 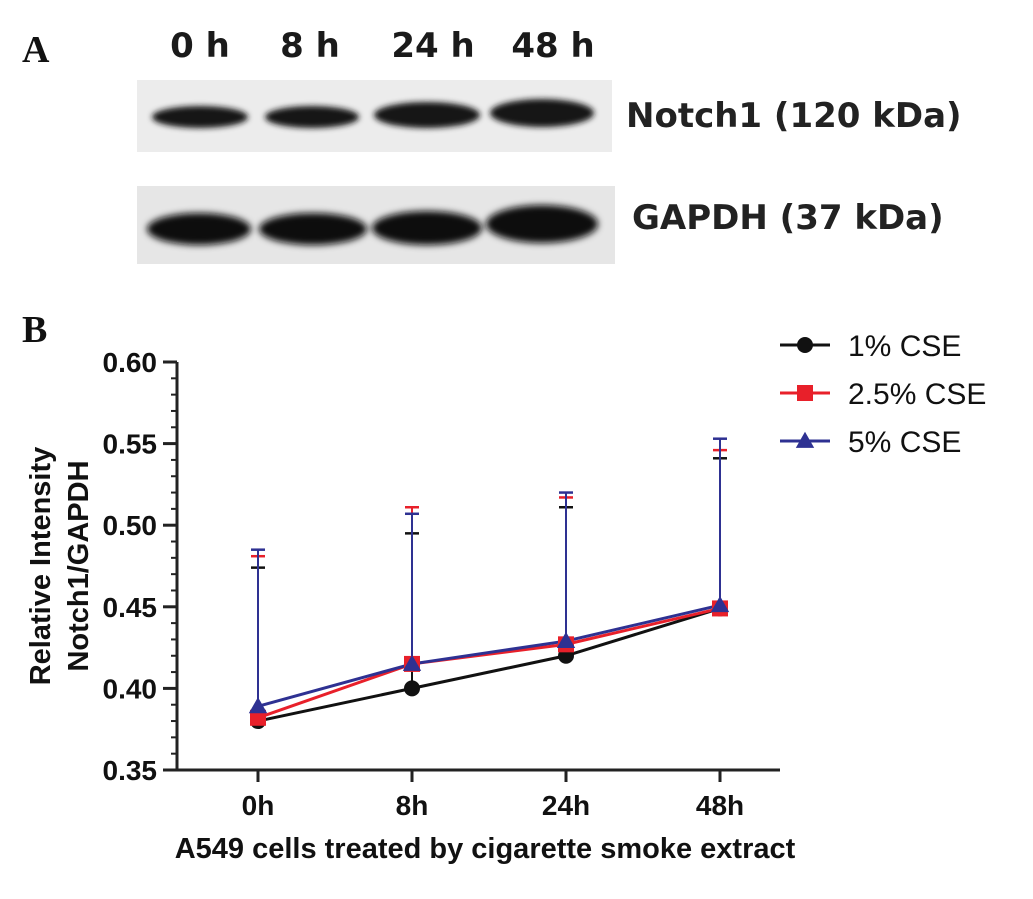 I want to click on panel-b-letter: B, so click(x=35, y=330).